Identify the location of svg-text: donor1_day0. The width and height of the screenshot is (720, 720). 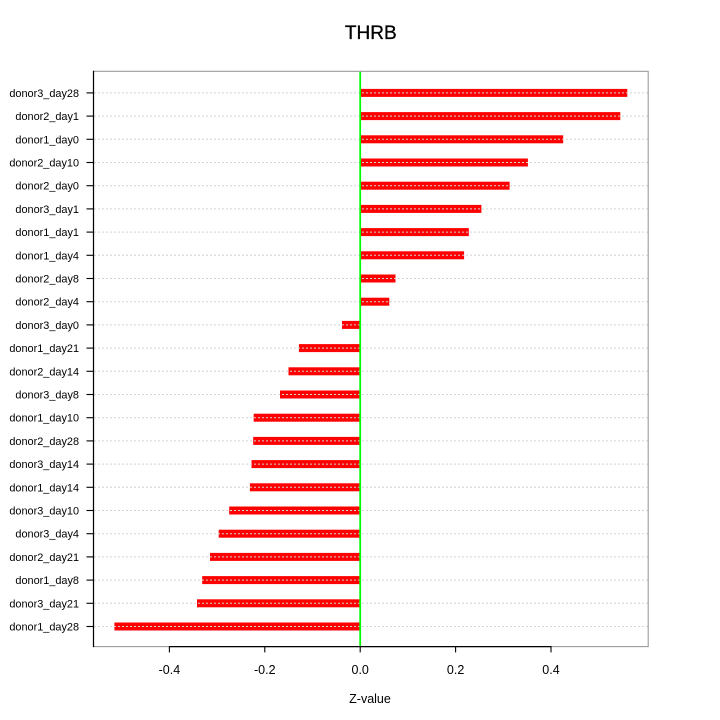
(47, 140).